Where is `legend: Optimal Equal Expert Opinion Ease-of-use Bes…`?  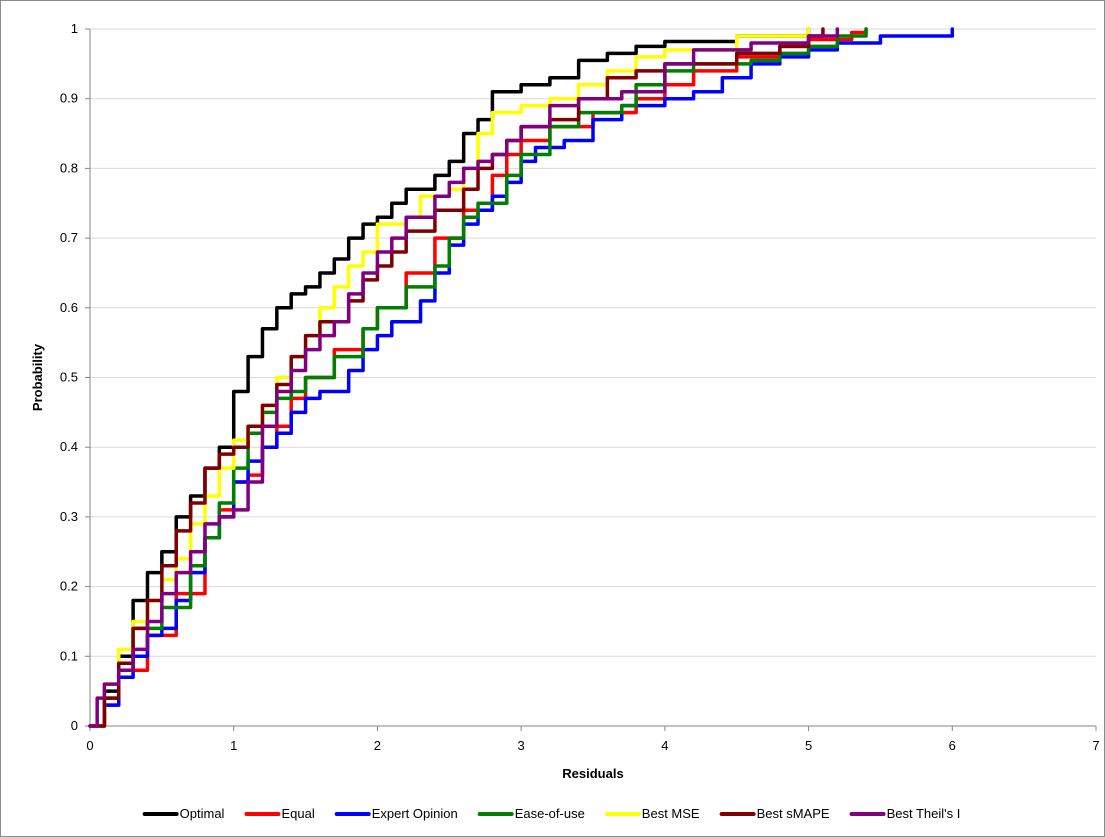 legend: Optimal Equal Expert Opinion Ease-of-use Bes… is located at coordinates (551, 813).